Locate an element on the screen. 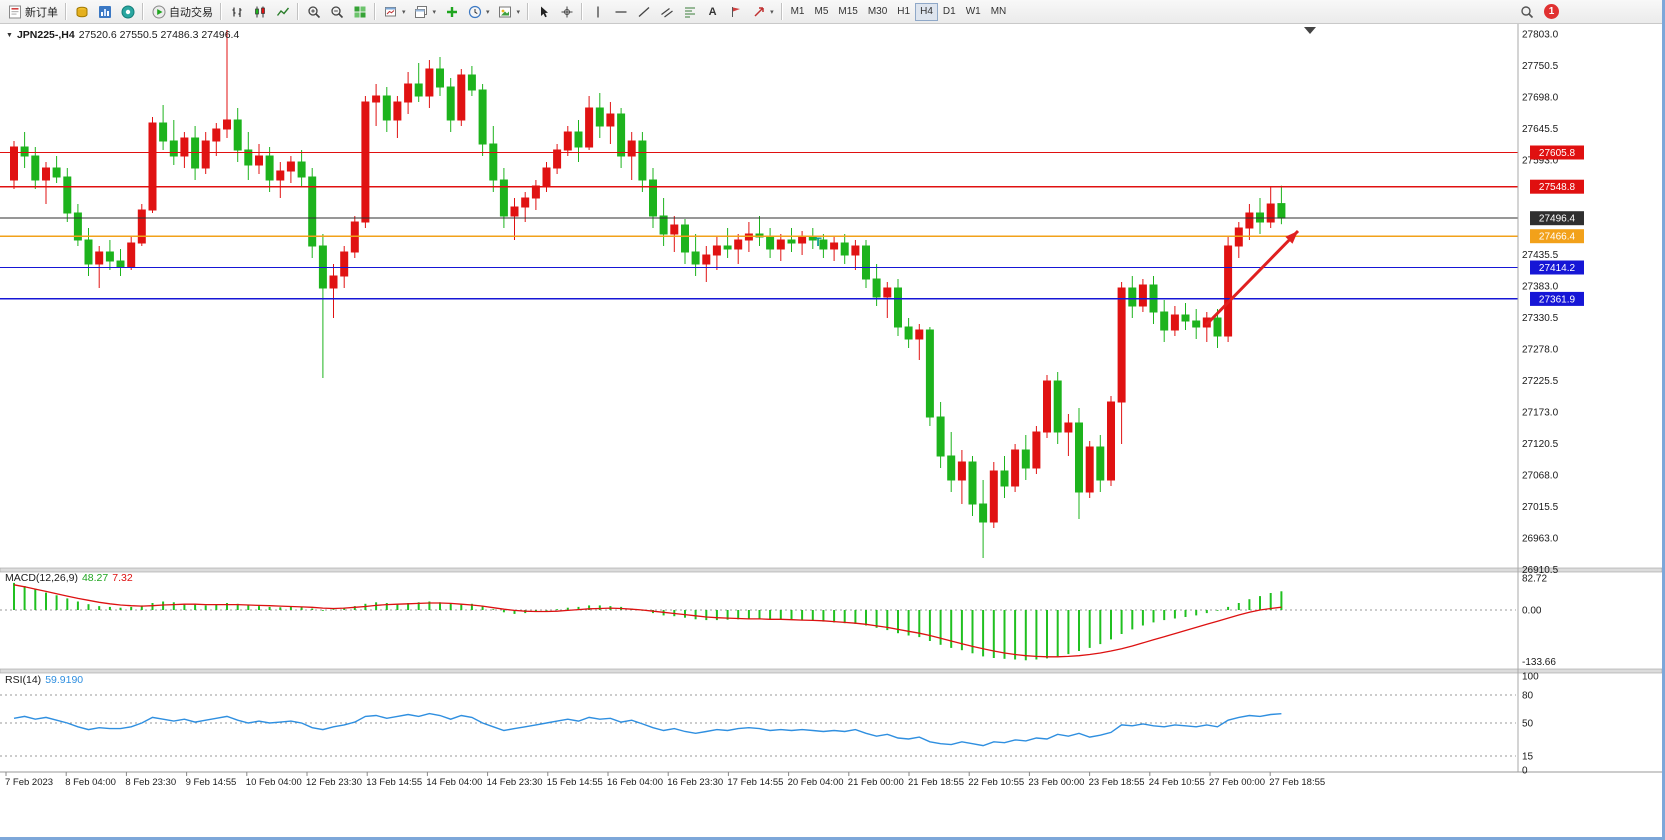 This screenshot has height=840, width=1665. timeframe-m1-button: M1 is located at coordinates (798, 12).